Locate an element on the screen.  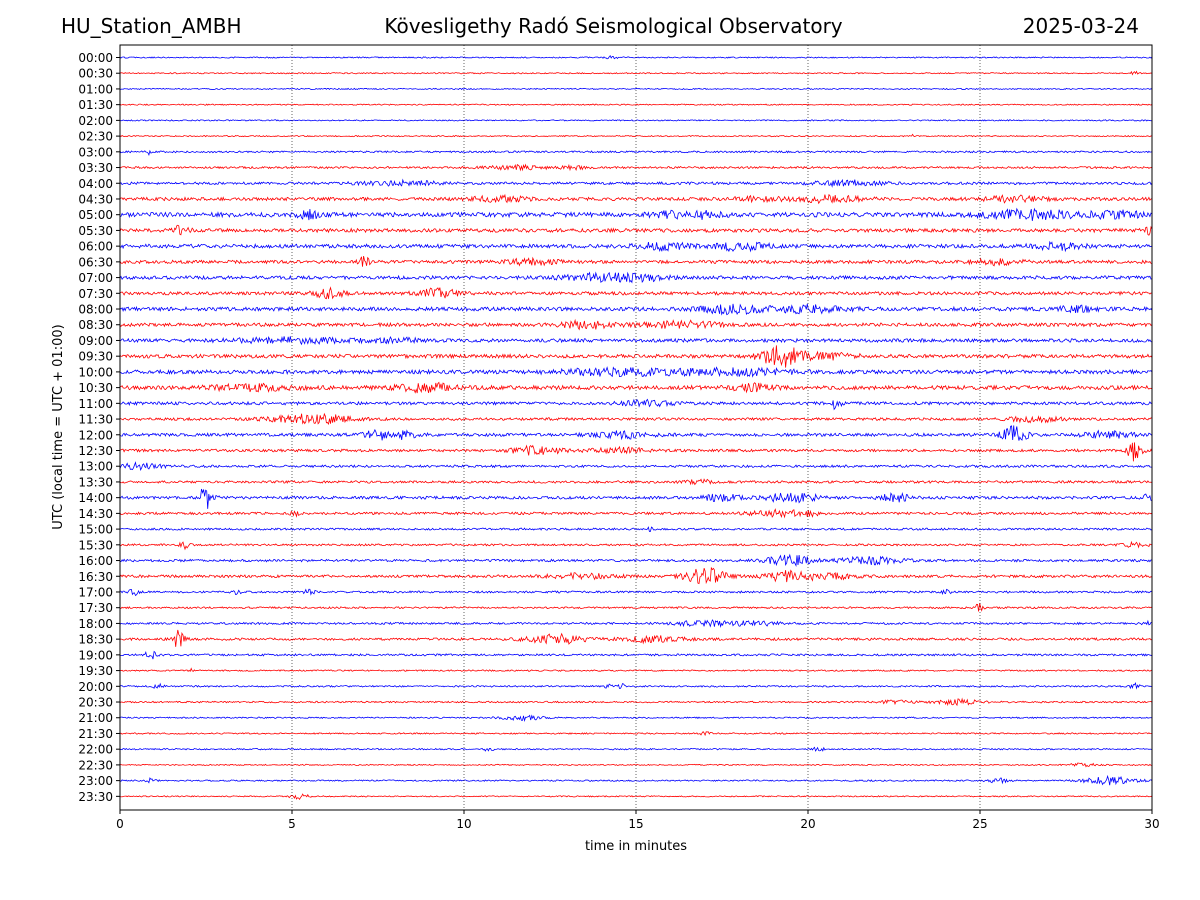
y-tick-label: 18:00 is located at coordinates (95, 624).